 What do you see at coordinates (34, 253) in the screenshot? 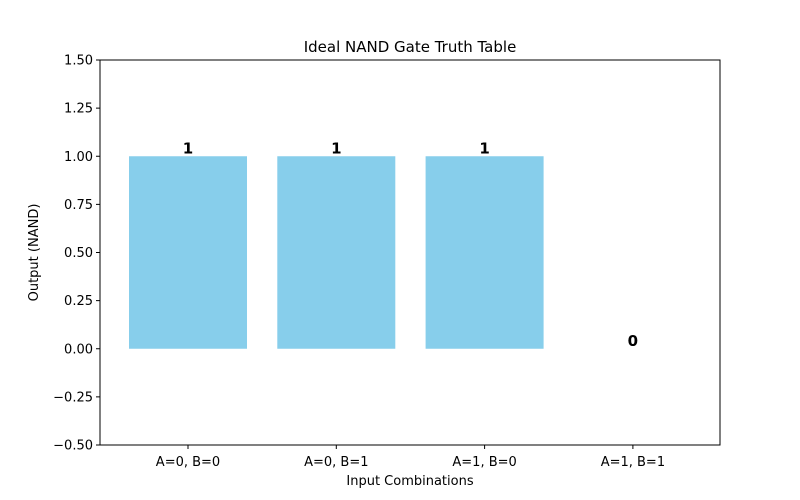
I see `y-axis-label: Output (NAND)` at bounding box center [34, 253].